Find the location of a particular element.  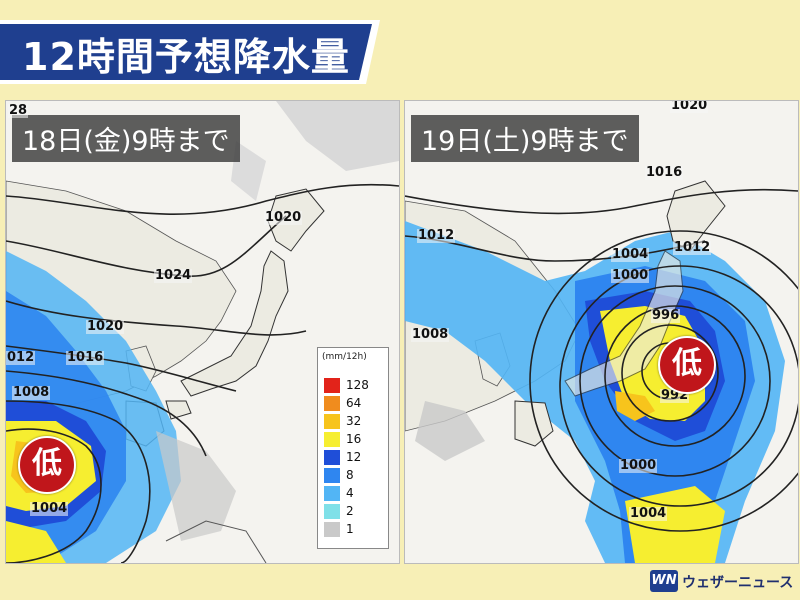

logo-badge: WN is located at coordinates (664, 581).